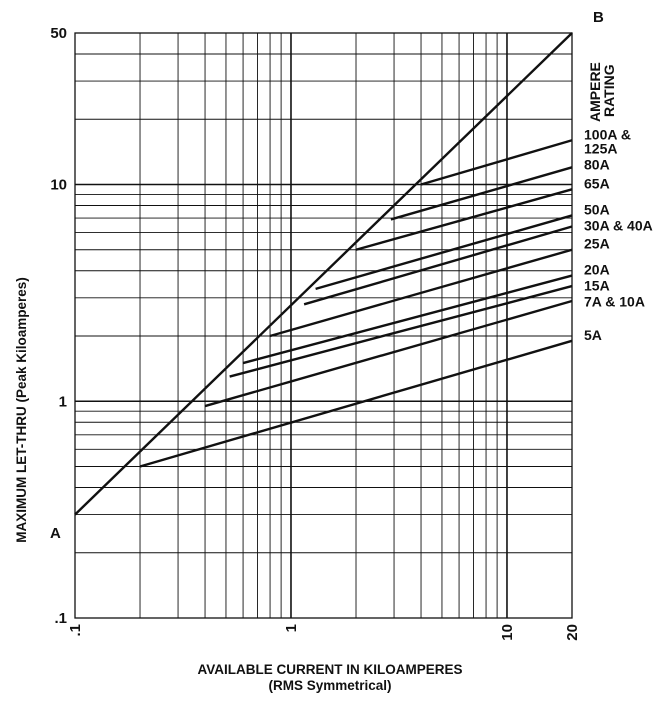 The height and width of the screenshot is (704, 663). What do you see at coordinates (324, 632) in the screenshot?
I see `x-tick-labels: .1 1 10 20` at bounding box center [324, 632].